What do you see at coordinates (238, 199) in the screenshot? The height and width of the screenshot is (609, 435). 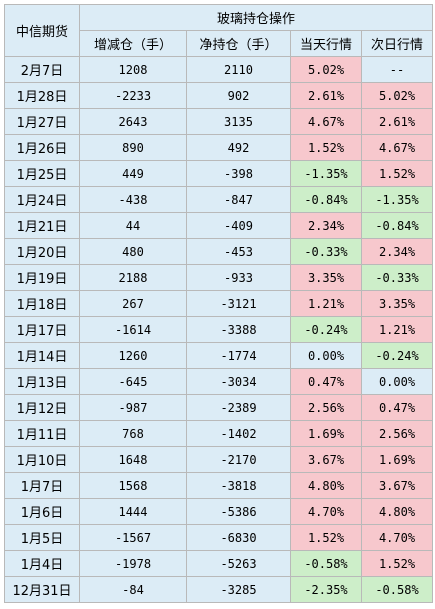 I see `net-cell: -847` at bounding box center [238, 199].